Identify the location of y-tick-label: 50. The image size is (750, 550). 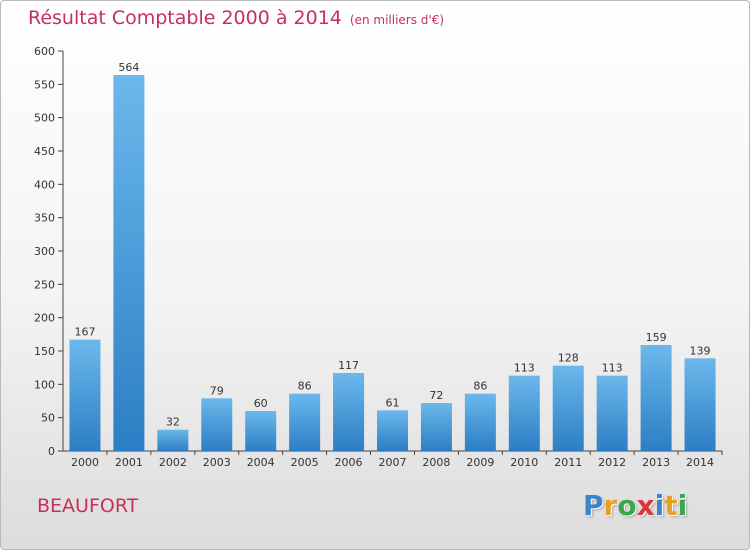
(48, 418).